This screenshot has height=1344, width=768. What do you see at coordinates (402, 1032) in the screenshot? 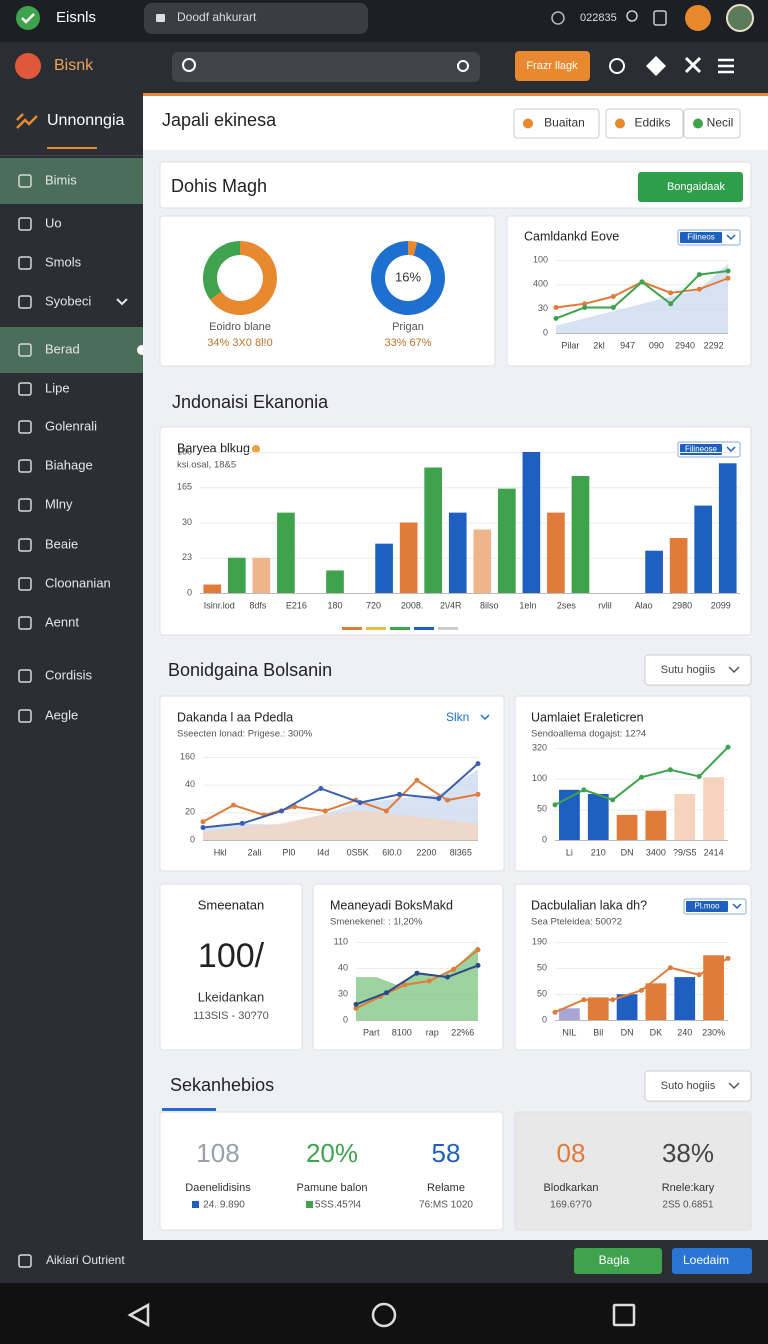
I see `x-axis-label: 8100` at bounding box center [402, 1032].